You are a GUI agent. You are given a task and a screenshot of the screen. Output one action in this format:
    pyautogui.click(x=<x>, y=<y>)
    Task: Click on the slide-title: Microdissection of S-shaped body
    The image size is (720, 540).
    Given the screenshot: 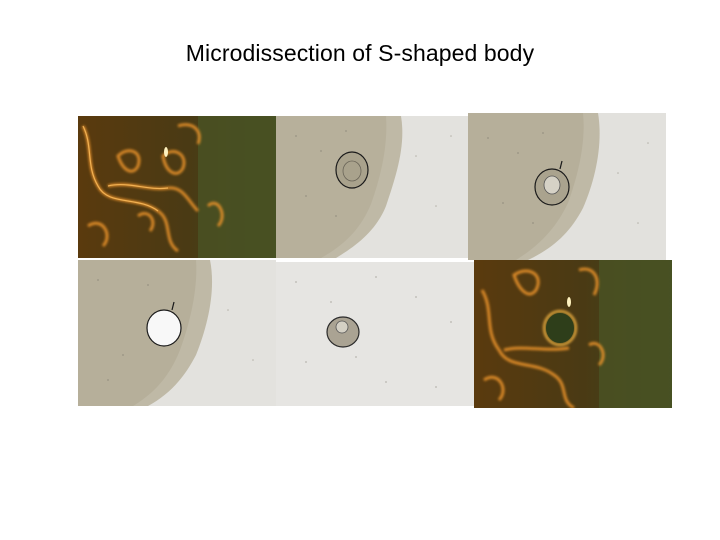 What is the action you would take?
    pyautogui.click(x=360, y=53)
    